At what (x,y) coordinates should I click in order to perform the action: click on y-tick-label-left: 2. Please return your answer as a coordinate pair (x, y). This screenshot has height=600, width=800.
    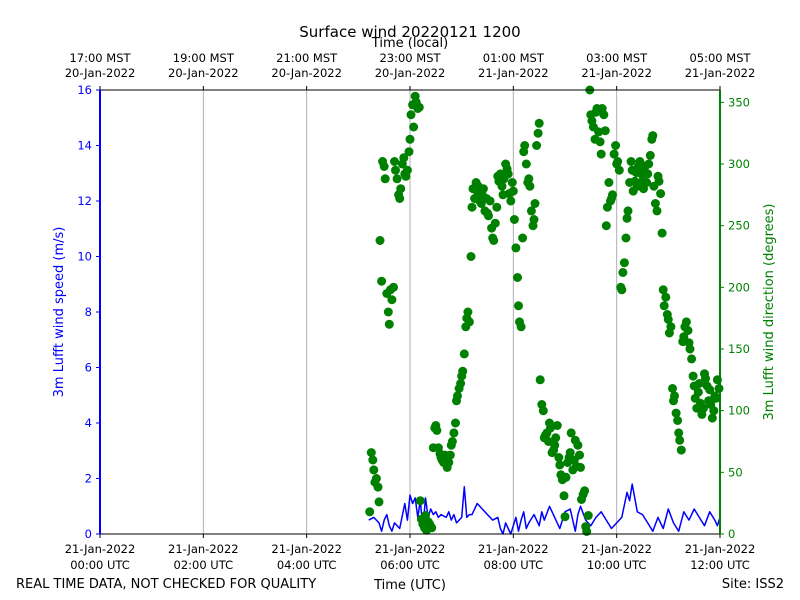
    Looking at the image, I should click on (88, 479).